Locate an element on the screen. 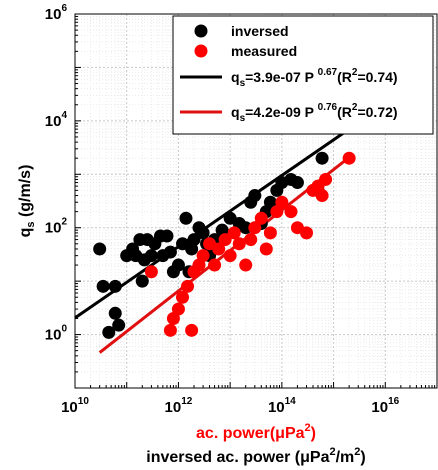 The height and width of the screenshot is (470, 438). x-tick-label: 1016 is located at coordinates (385, 406).